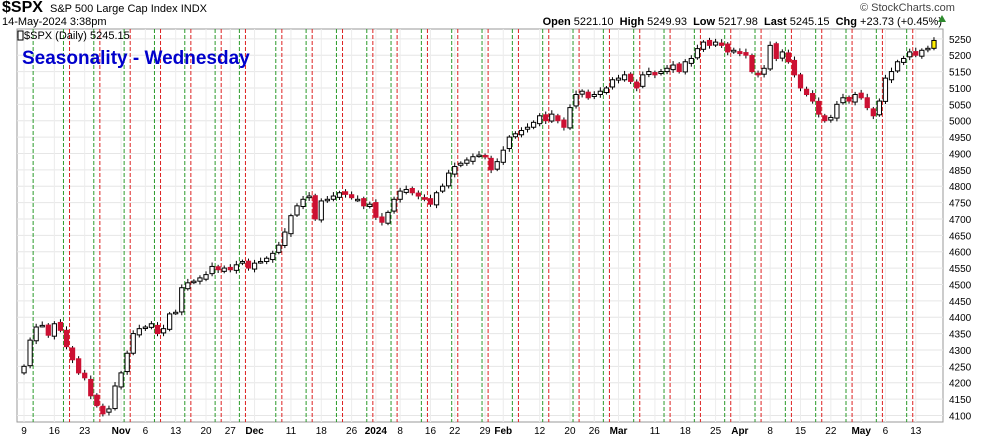 The width and height of the screenshot is (990, 438). I want to click on x-tick-label: 11, so click(655, 431).